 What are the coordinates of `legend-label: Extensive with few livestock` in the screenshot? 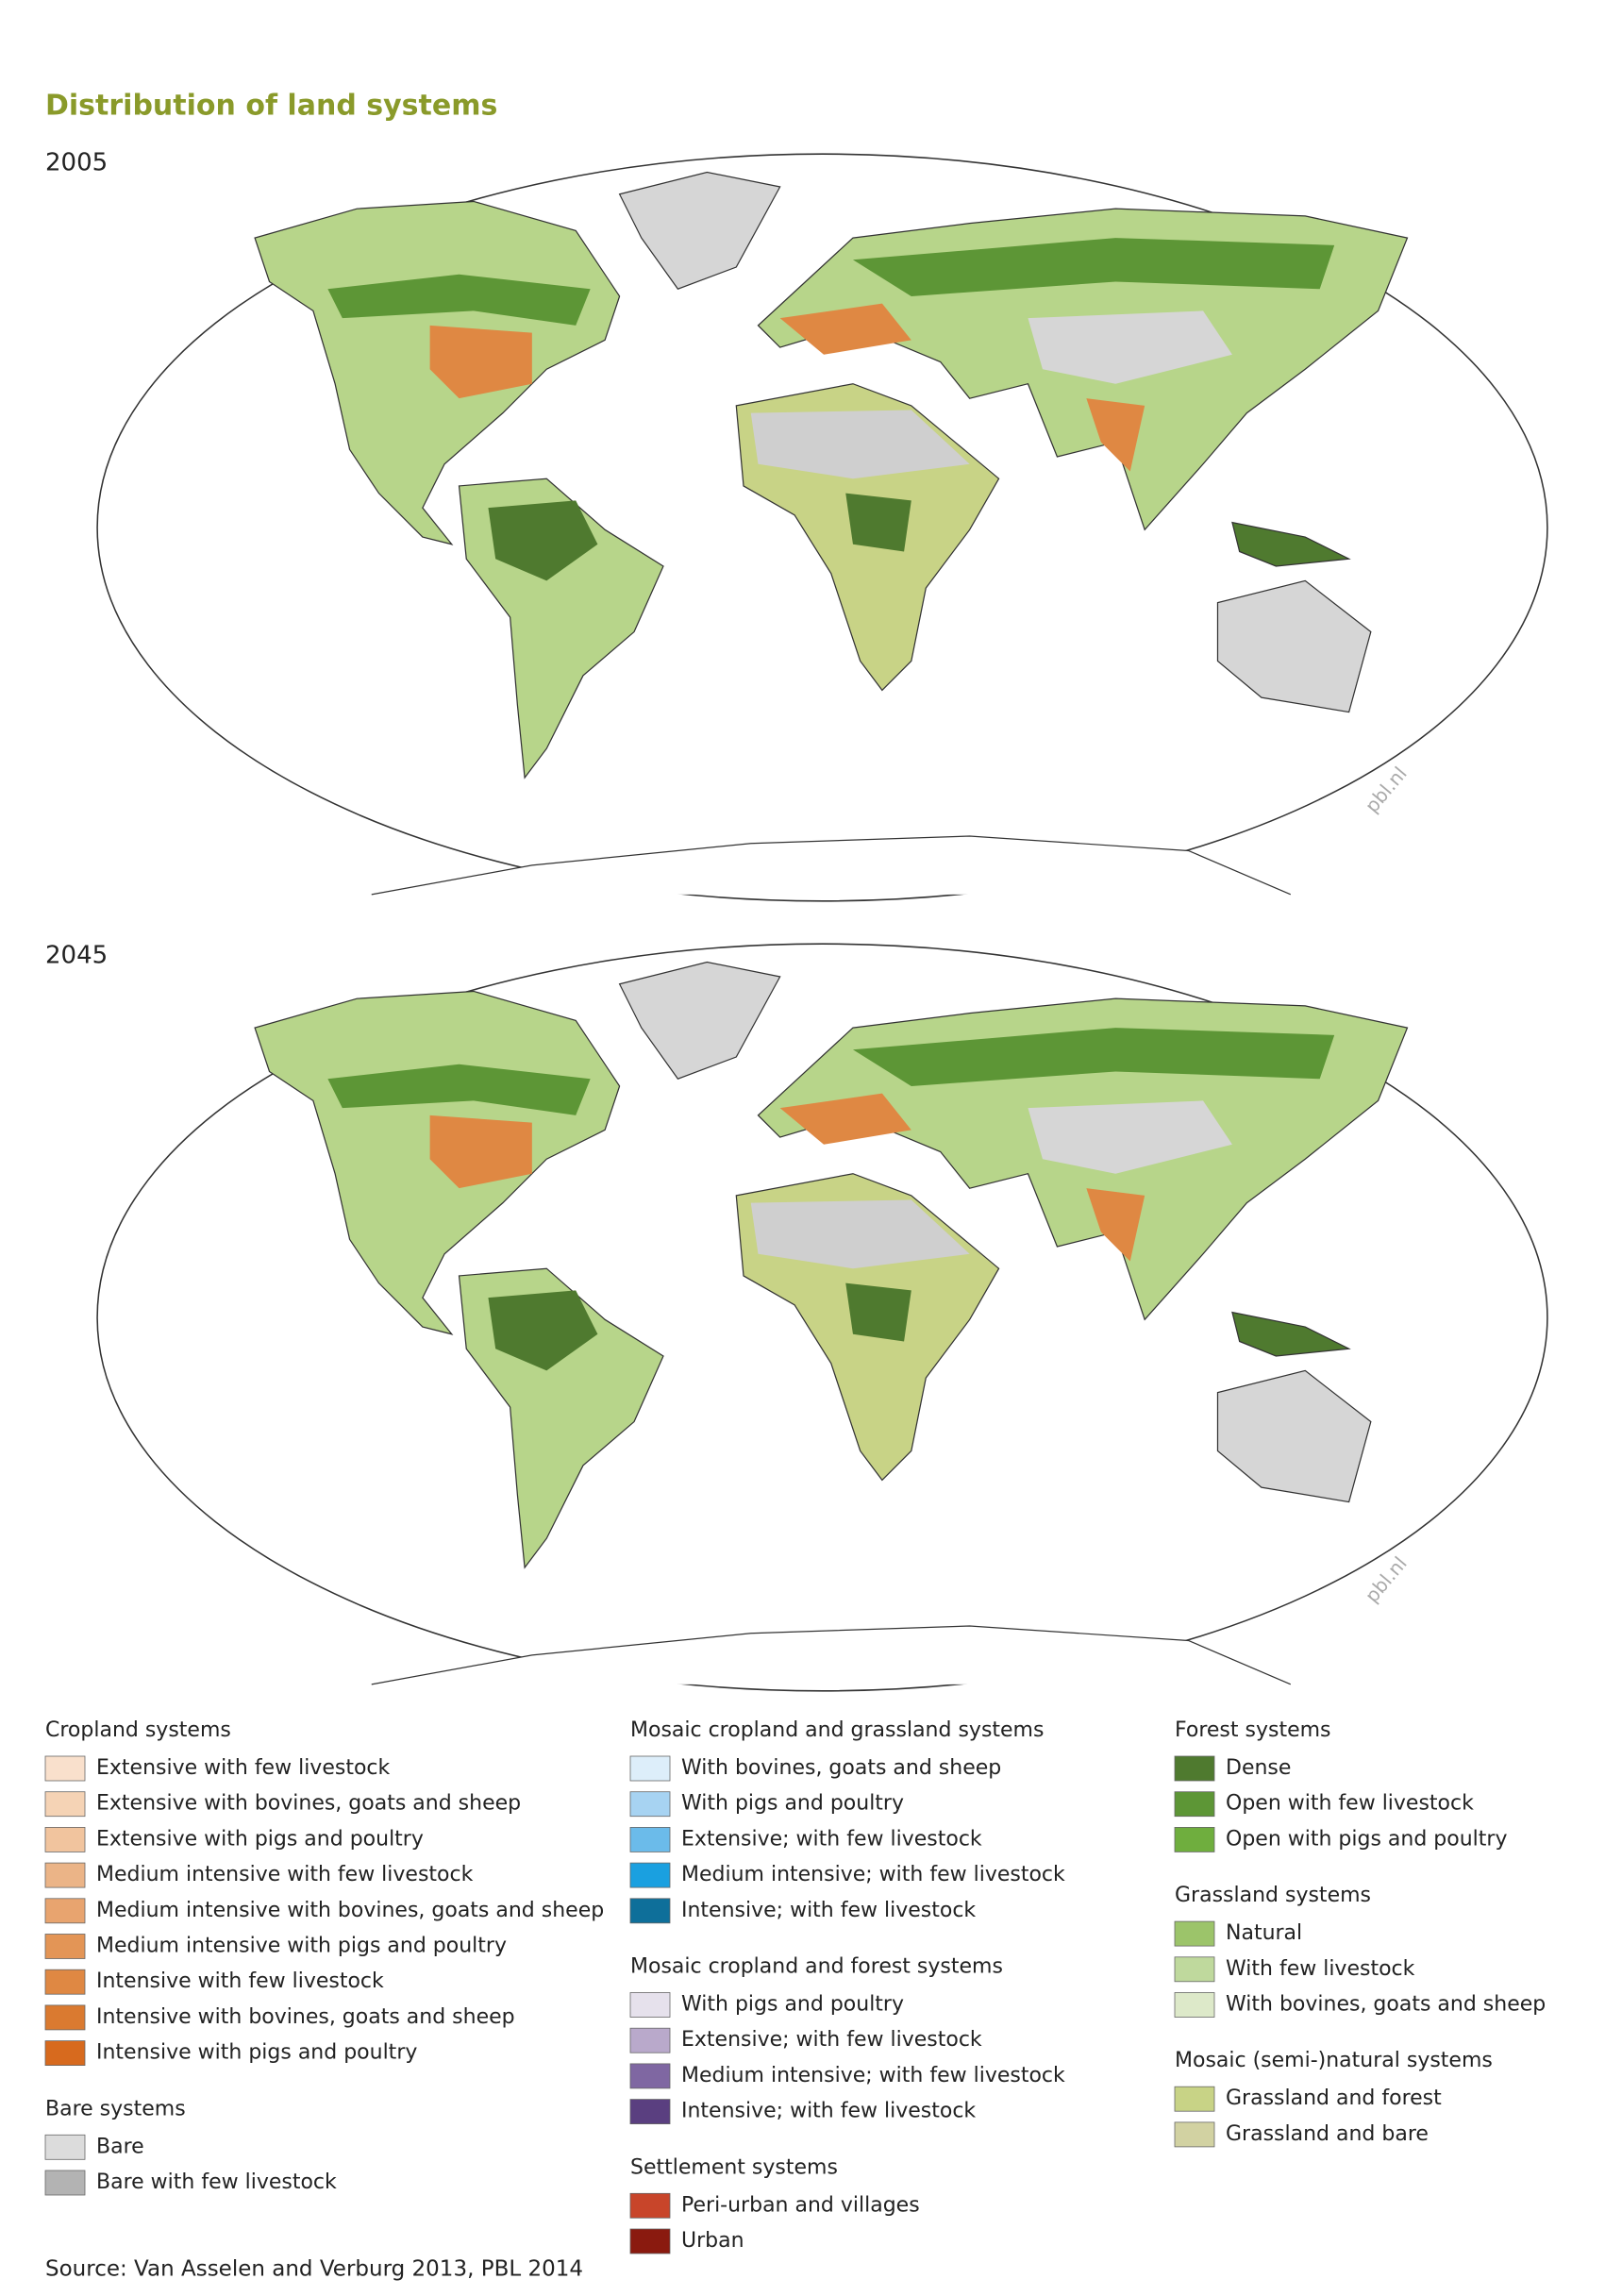 It's located at (244, 1768).